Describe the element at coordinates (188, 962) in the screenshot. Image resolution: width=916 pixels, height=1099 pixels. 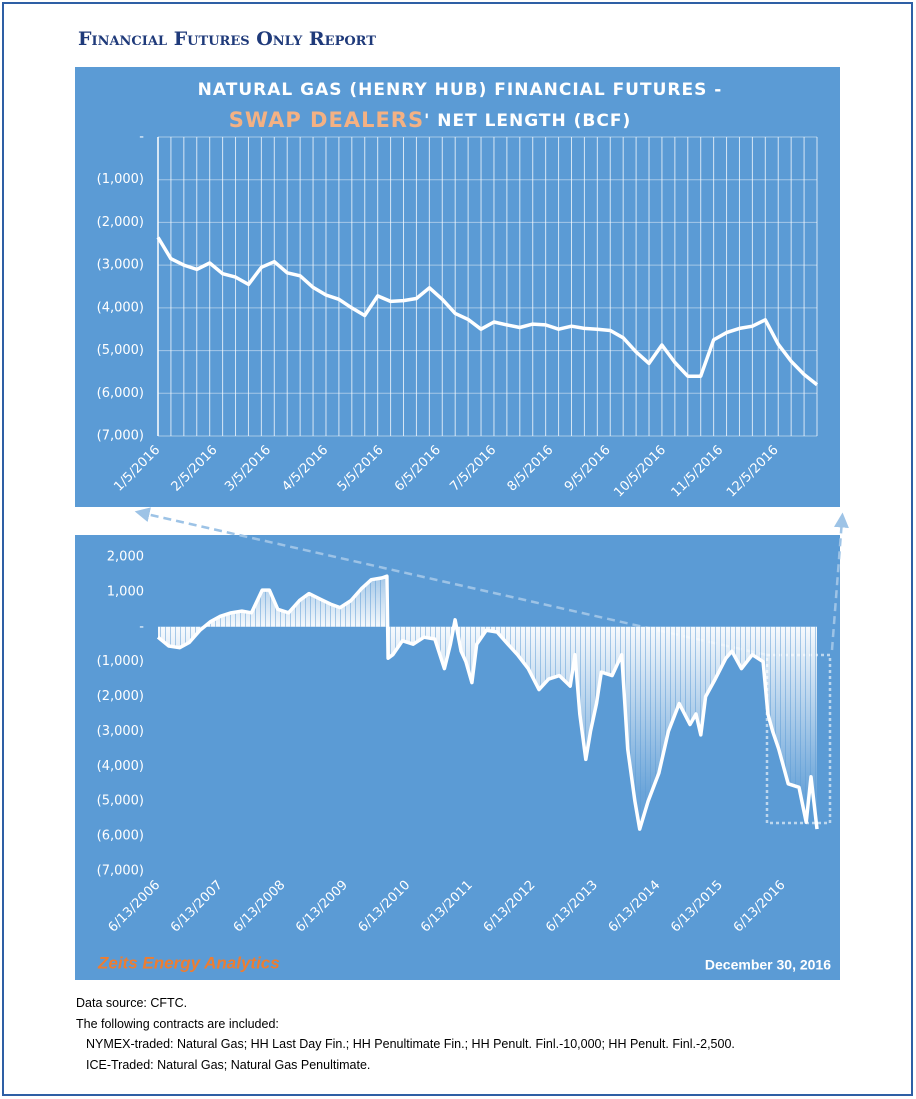
I see `brand: Zeits Energy Analytics` at that location.